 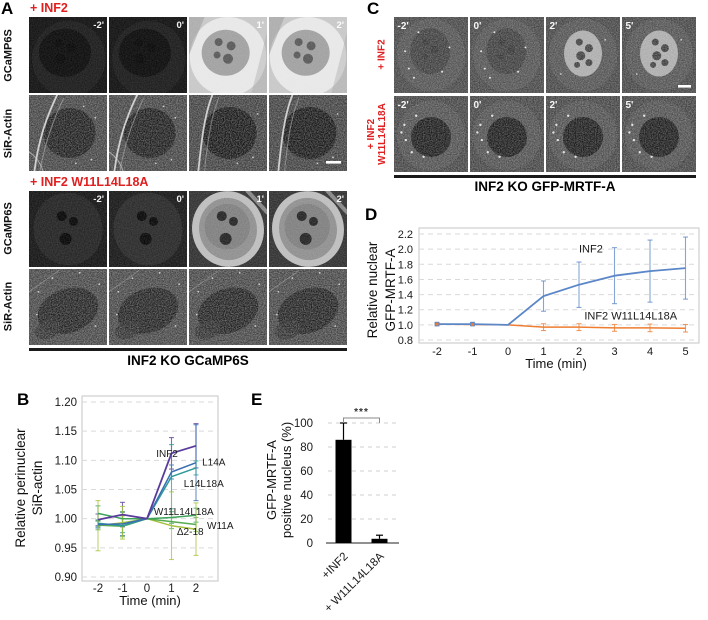 What do you see at coordinates (8, 55) in the screenshot?
I see `row-label-gcamp6s-1: GCaMP6S` at bounding box center [8, 55].